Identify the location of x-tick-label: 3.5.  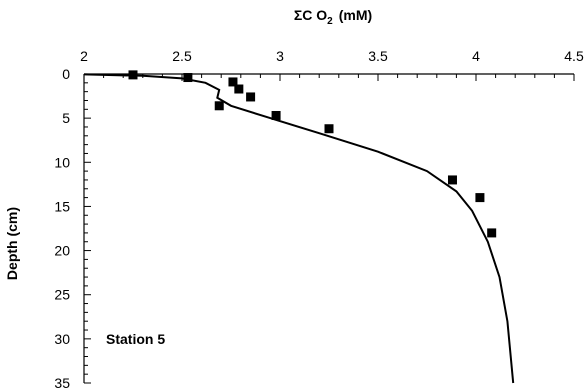
(378, 56).